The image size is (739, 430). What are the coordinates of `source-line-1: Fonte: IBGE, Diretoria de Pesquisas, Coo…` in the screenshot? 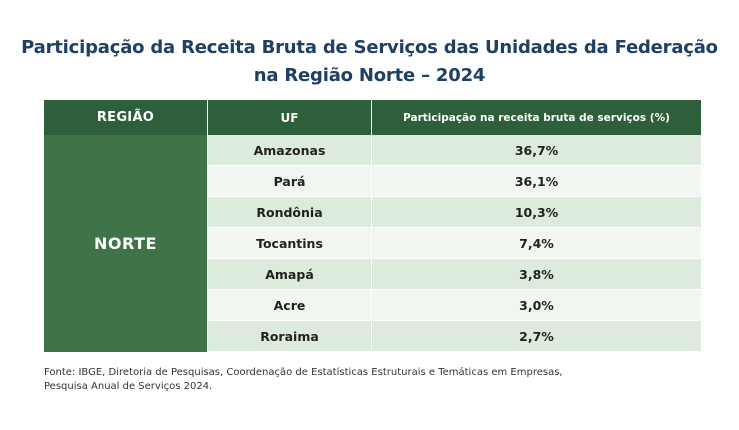 It's located at (303, 372).